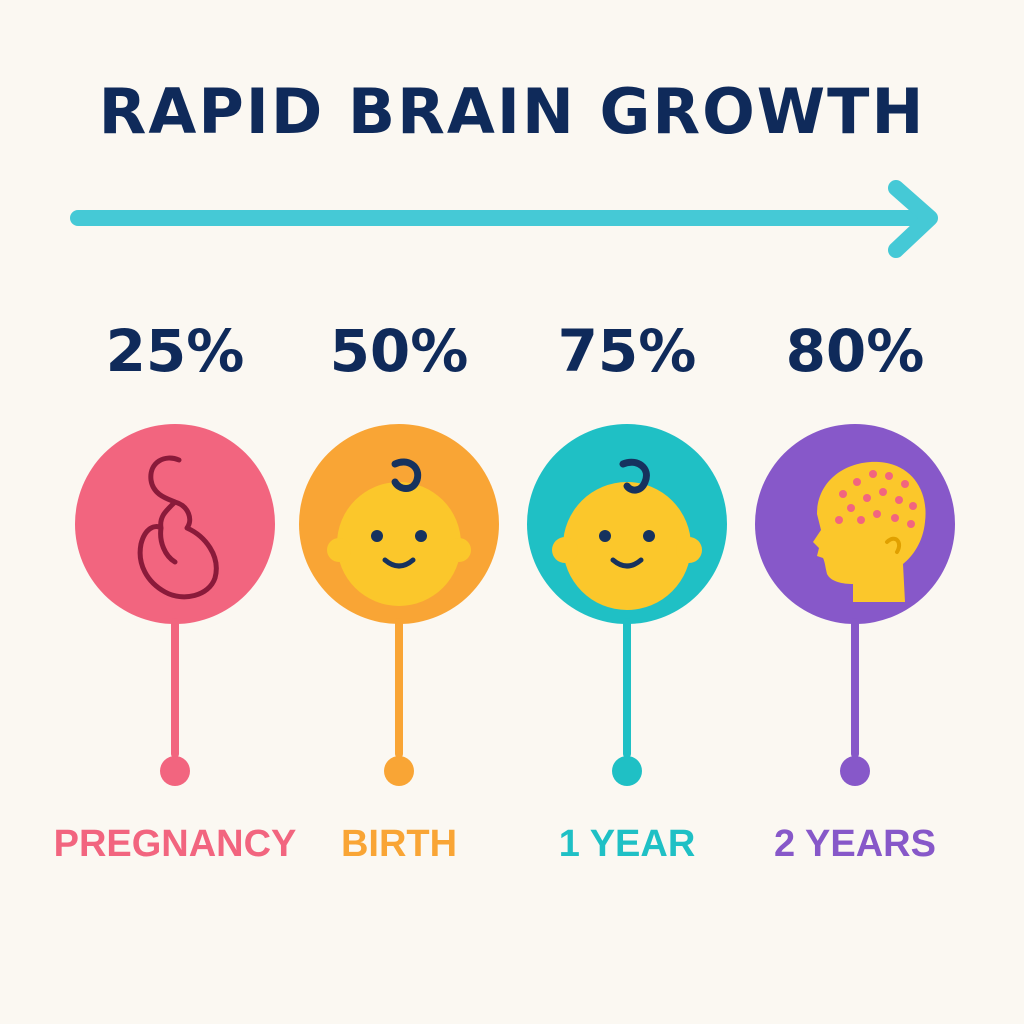 The image size is (1024, 1024). I want to click on pregnancy-outline, so click(178, 527).